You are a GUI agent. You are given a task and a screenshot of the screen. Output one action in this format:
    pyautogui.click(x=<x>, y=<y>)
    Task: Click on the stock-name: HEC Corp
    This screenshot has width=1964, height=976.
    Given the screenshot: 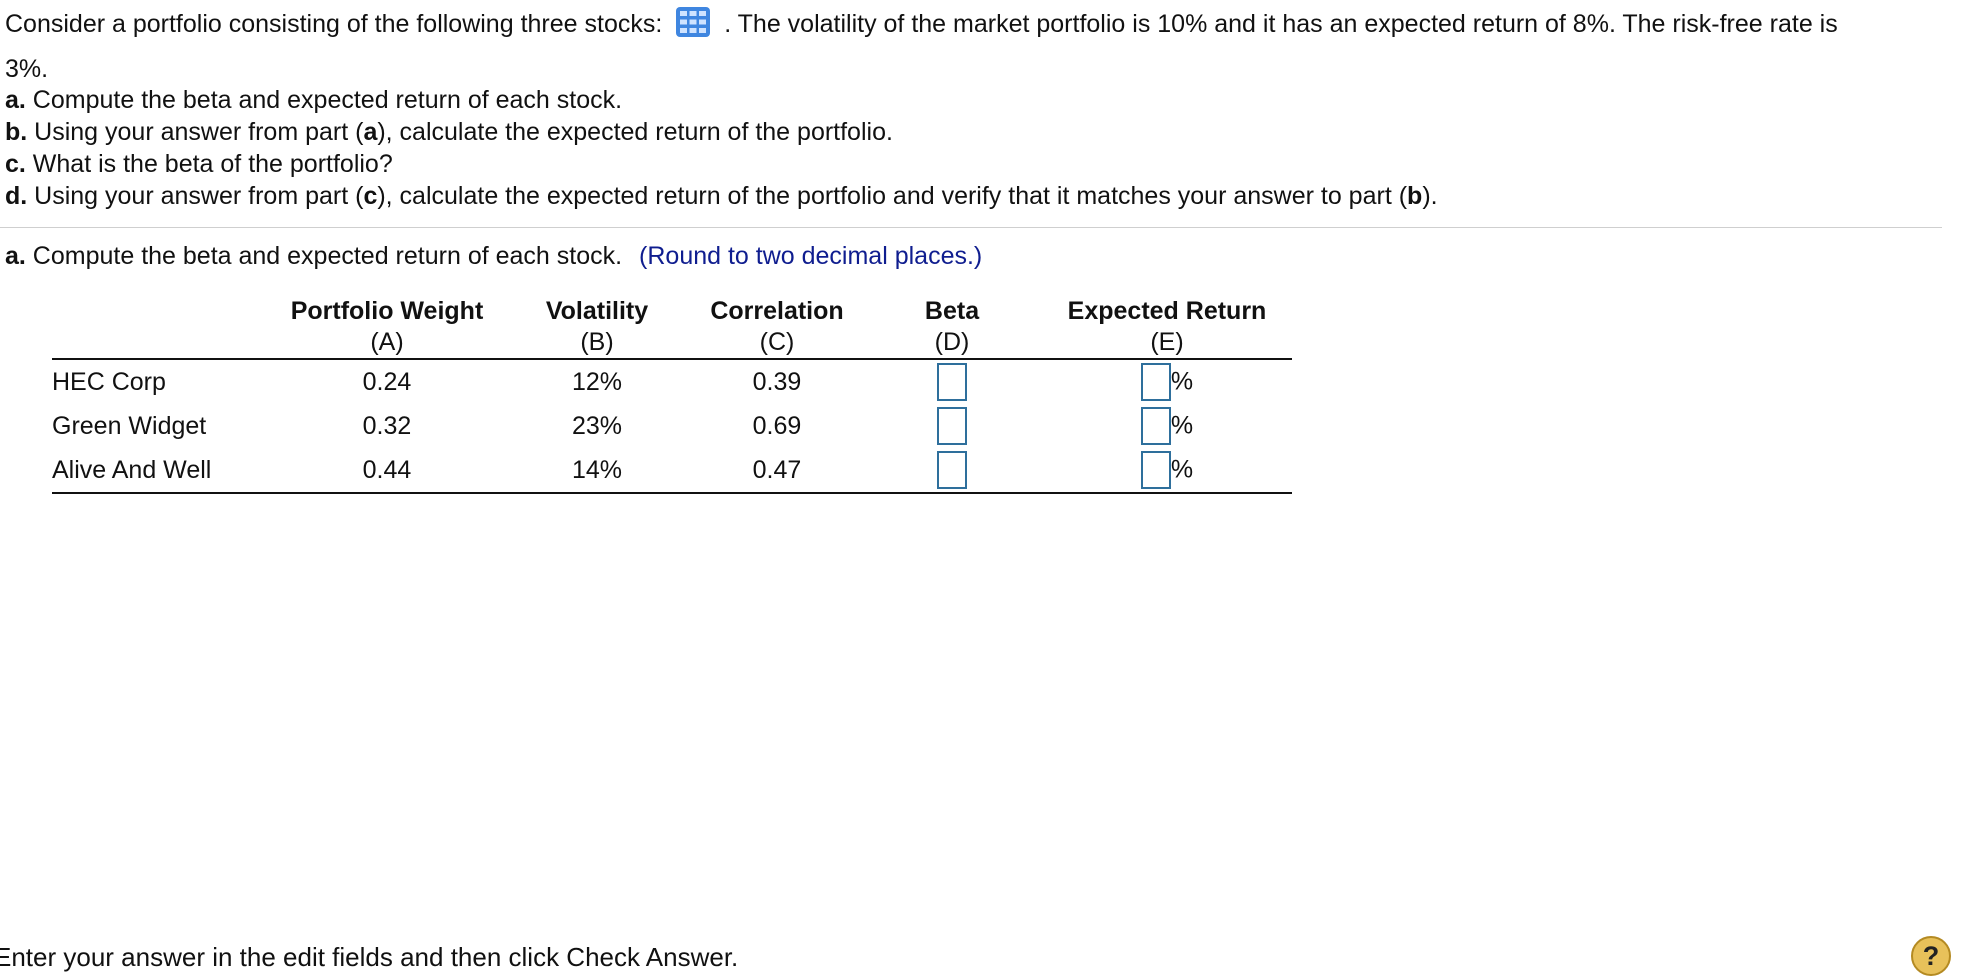 What is the action you would take?
    pyautogui.click(x=109, y=381)
    